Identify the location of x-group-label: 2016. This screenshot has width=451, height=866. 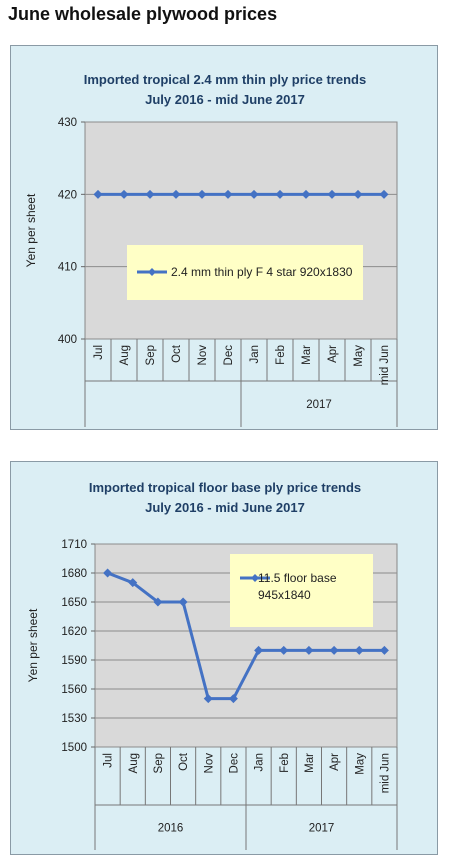
(171, 829).